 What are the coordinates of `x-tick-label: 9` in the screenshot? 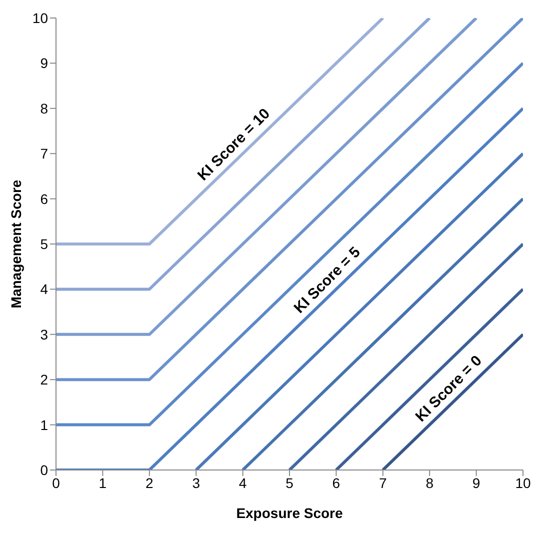 It's located at (476, 482).